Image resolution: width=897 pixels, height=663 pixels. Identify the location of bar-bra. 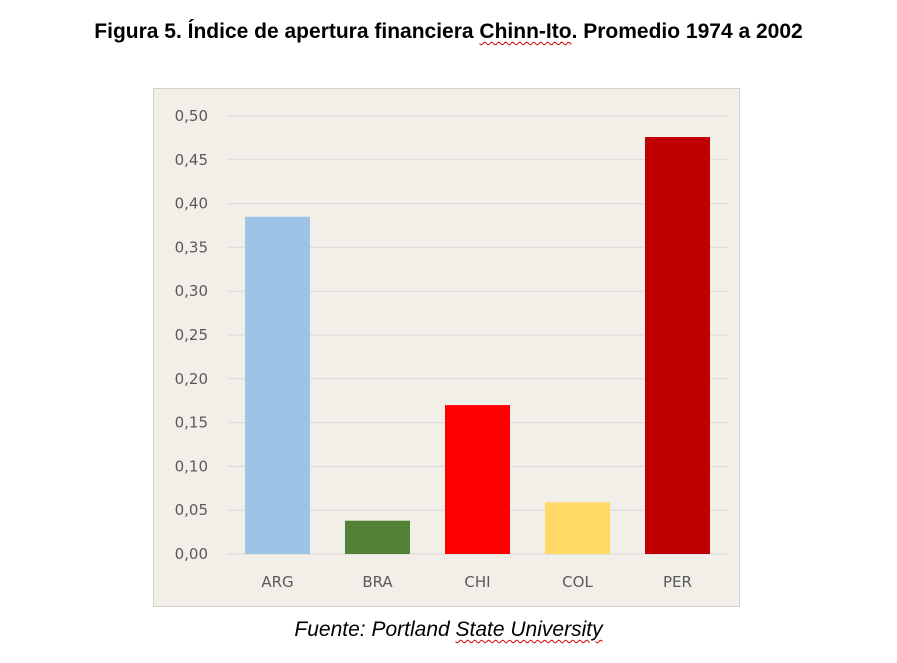
(377, 537).